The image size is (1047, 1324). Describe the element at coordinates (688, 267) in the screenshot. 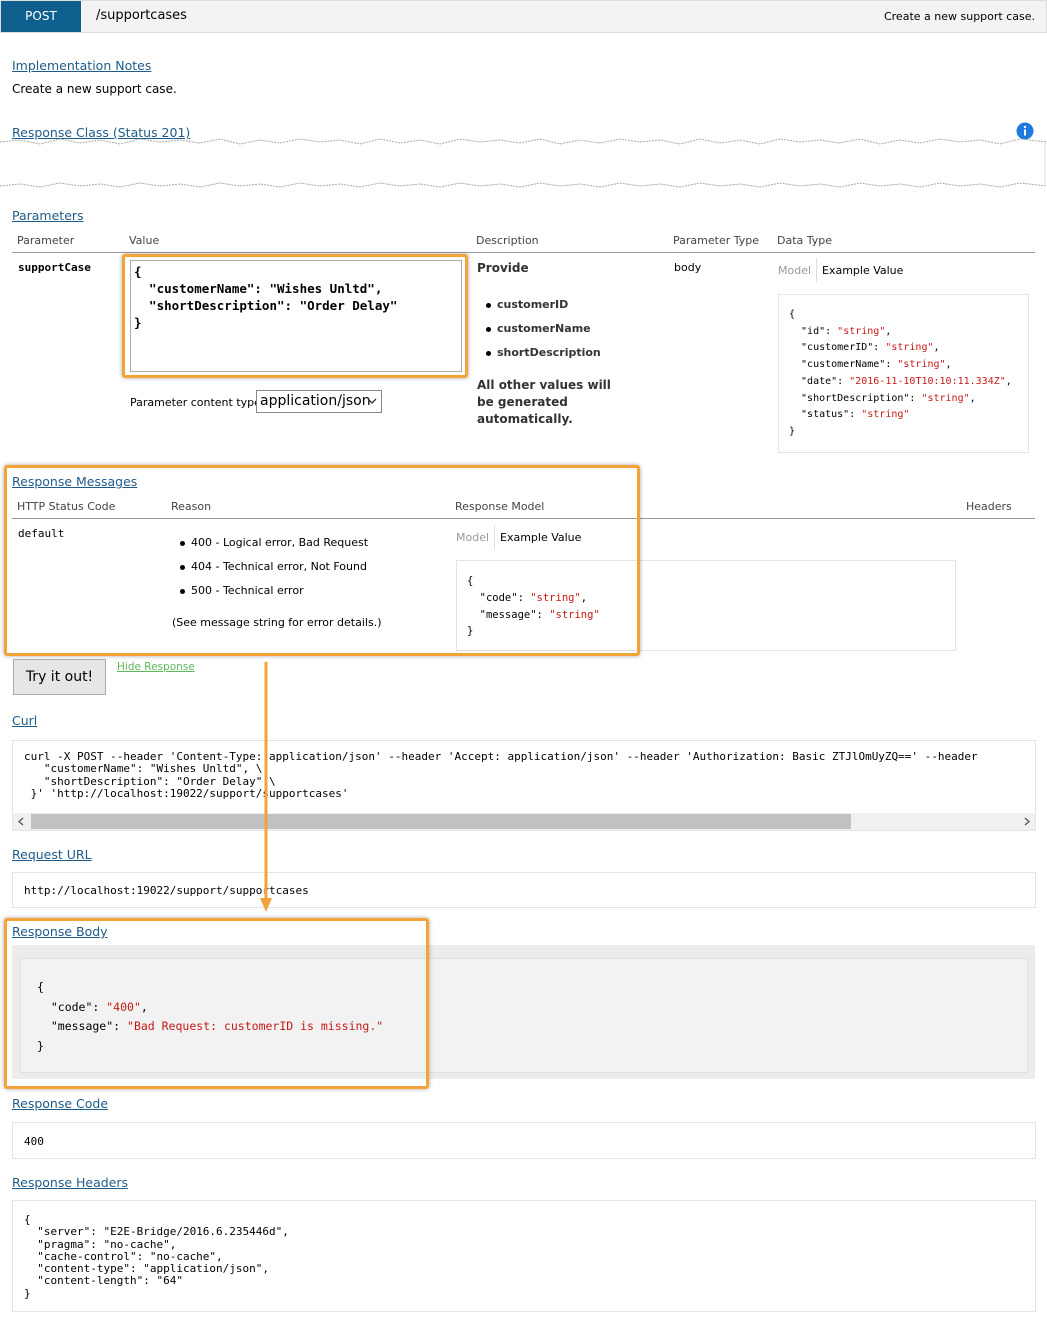

I see `param-type: body` at that location.